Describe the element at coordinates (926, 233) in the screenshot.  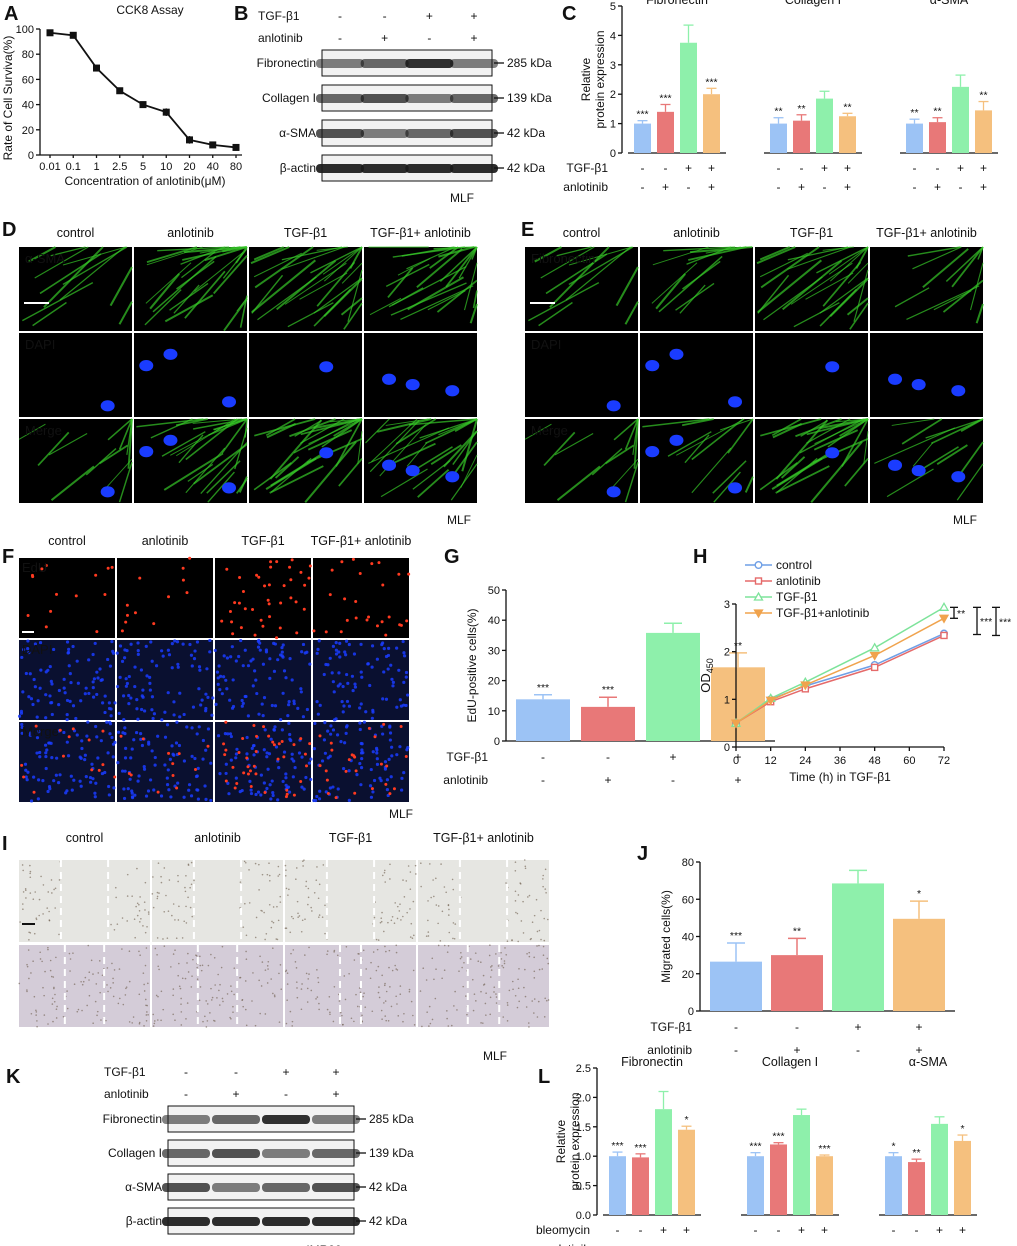
I see `column-label: TGF-β1+ anlotinib` at that location.